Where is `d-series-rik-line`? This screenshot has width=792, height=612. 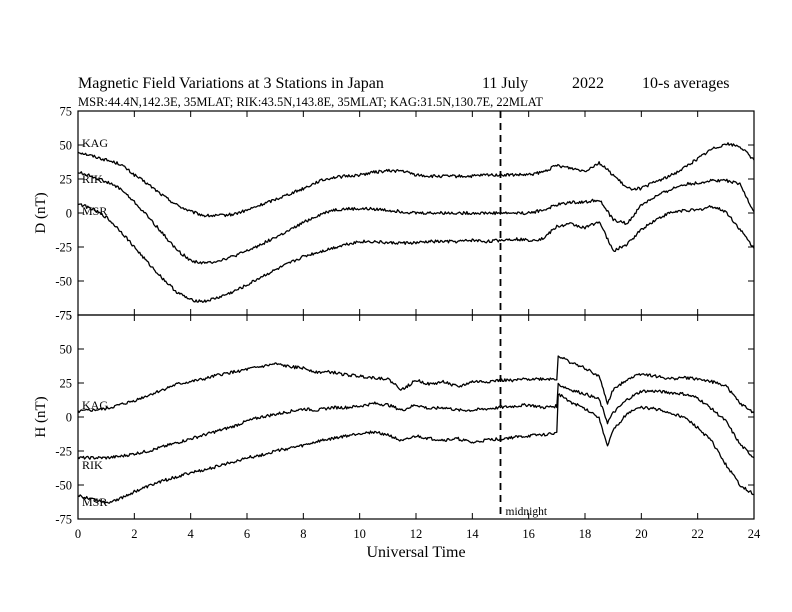 d-series-rik-line is located at coordinates (416, 218).